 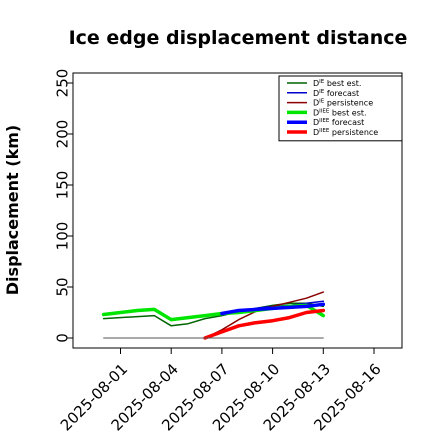 I want to click on y-tick-label: 0, so click(x=63, y=338).